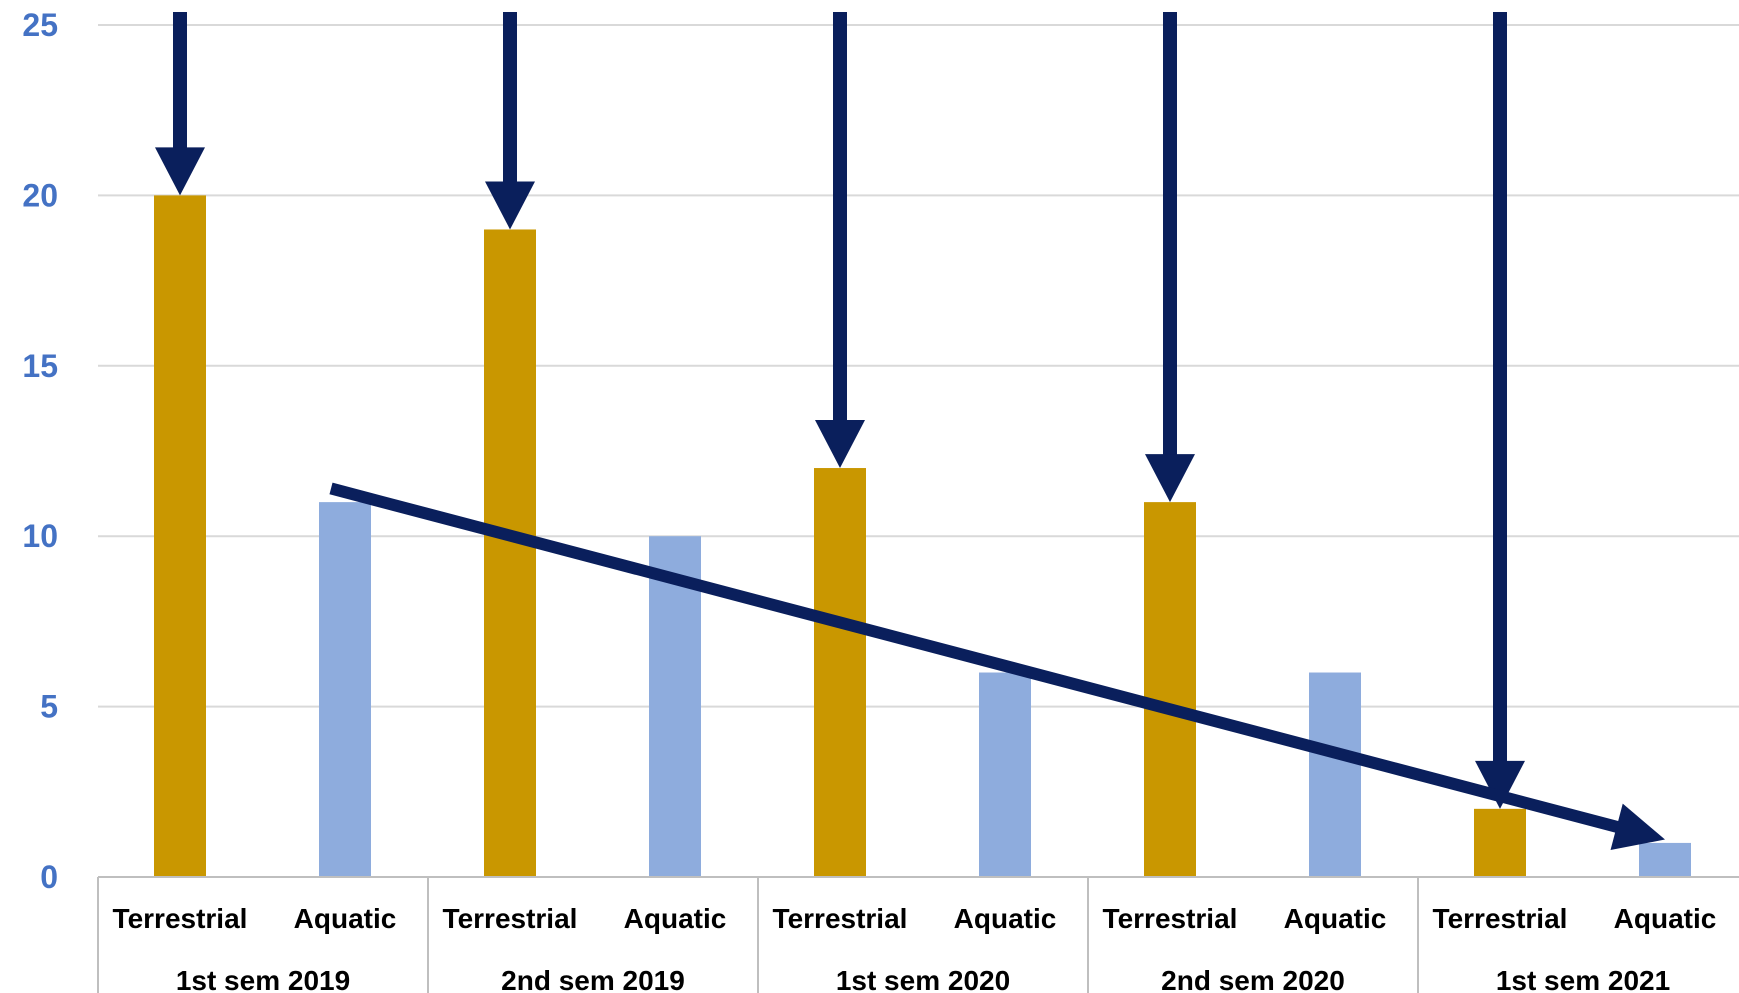 The width and height of the screenshot is (1739, 993). Describe the element at coordinates (1583, 979) in the screenshot. I see `x-group-label: 1st sem 2021` at that location.